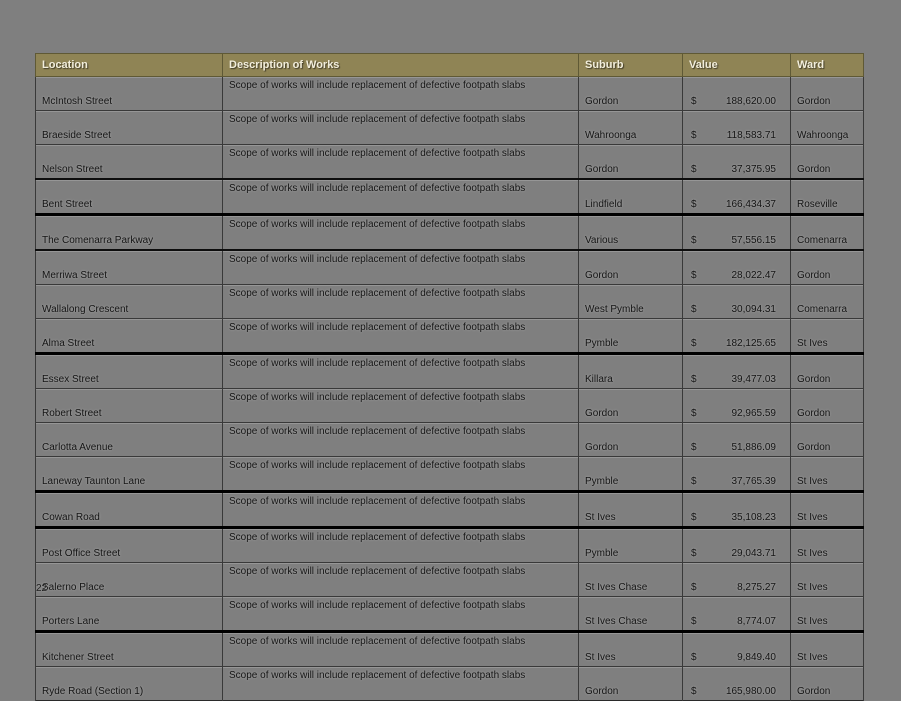  Describe the element at coordinates (736, 93) in the screenshot. I see `value-cell: $188,620.00` at that location.